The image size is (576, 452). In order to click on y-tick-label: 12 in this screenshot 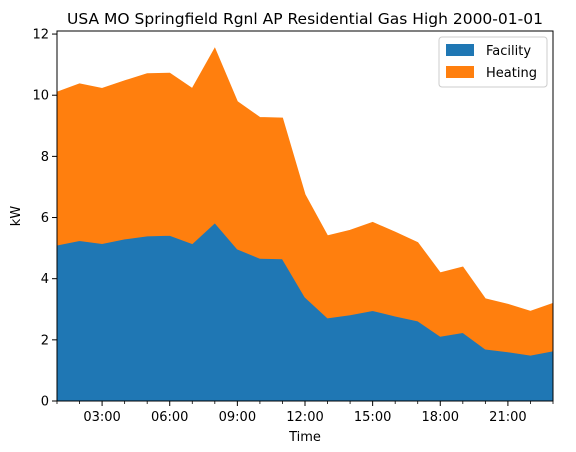, I will do `click(40, 35)`.